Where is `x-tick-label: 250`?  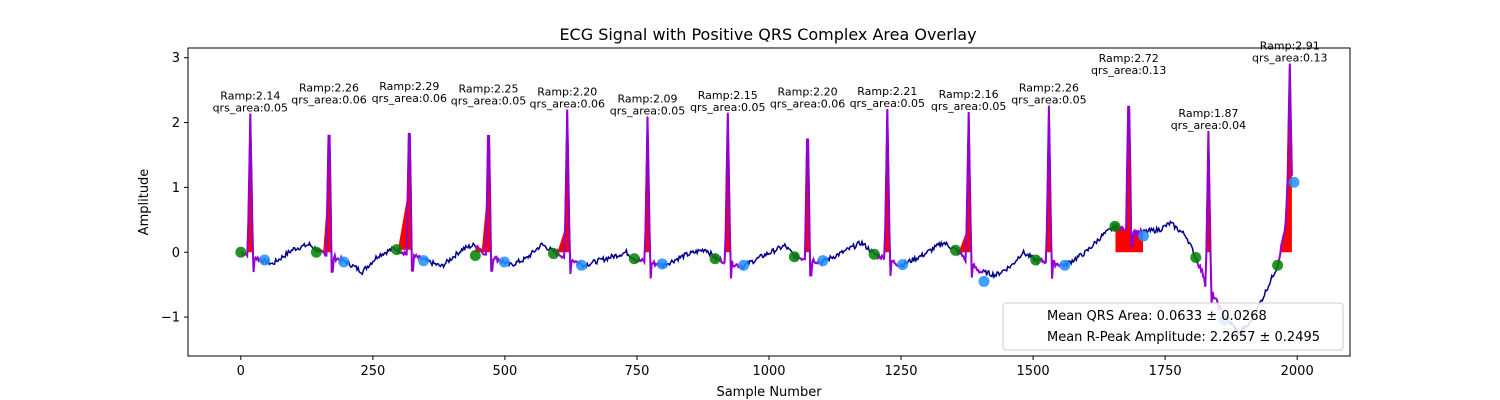
x-tick-label: 250 is located at coordinates (372, 371).